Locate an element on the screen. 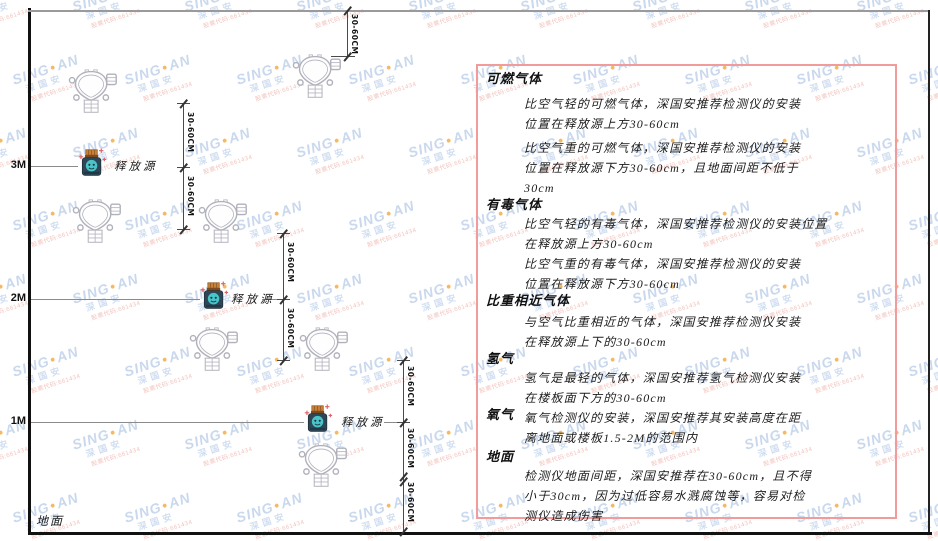  section-paragraph: 比空气轻的有毒气体，深国安推荐检测仪的安装位置 在释放源上方30-60cm is located at coordinates (676, 234).